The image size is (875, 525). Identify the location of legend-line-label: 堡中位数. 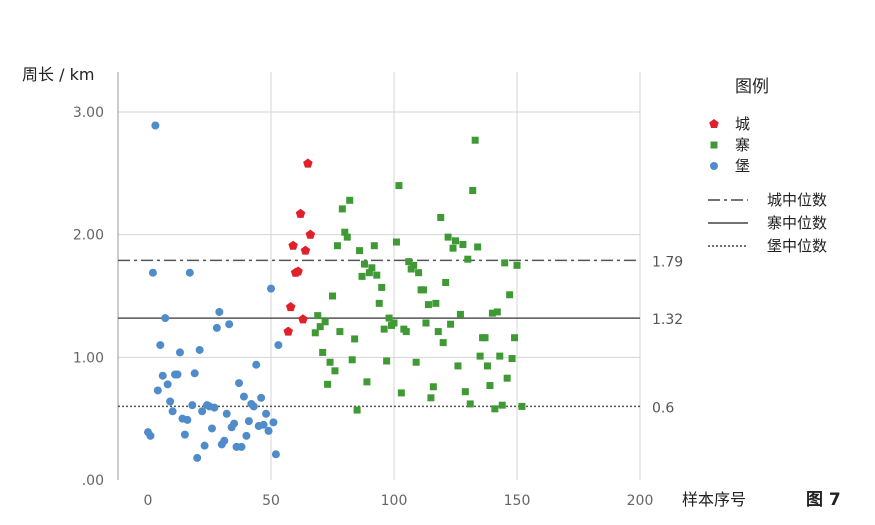
(797, 246).